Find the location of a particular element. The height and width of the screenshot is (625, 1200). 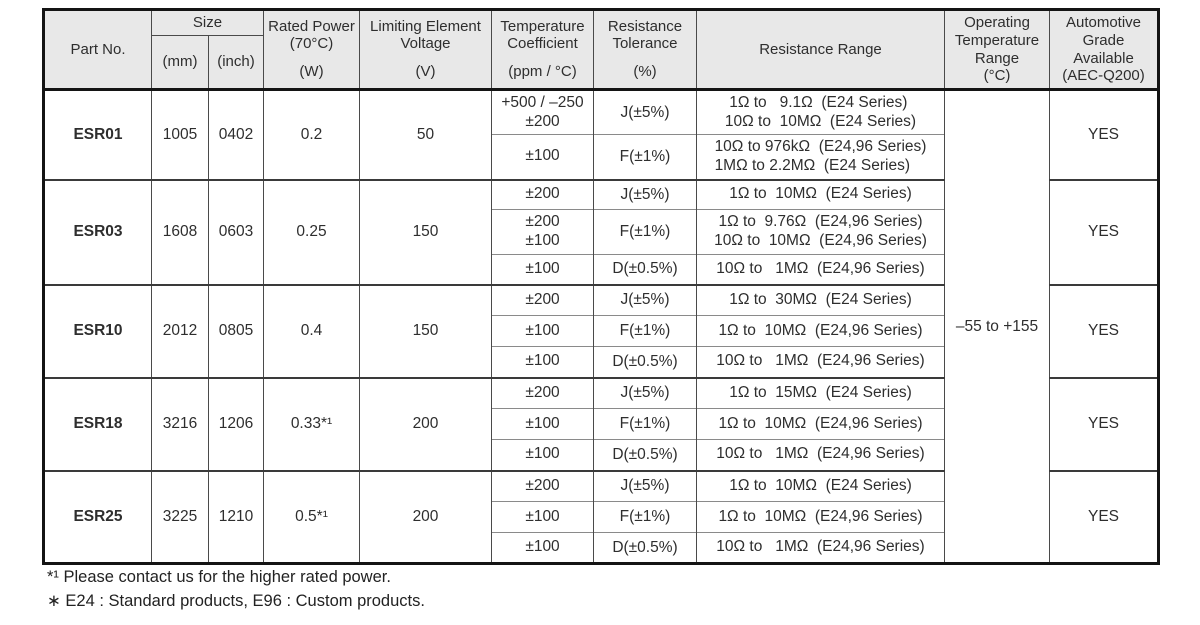

header-operating-temp: Operating Temperature Range (°C) is located at coordinates (997, 50).